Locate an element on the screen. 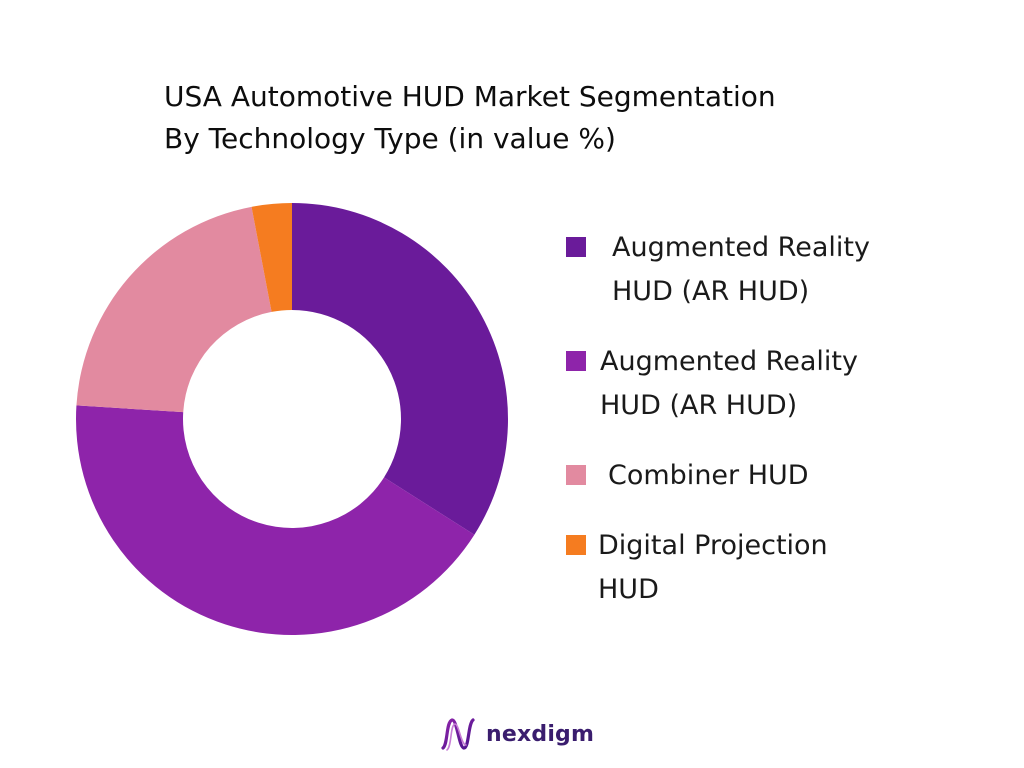 The height and width of the screenshot is (768, 1024). legend-item-augmented-reality-hud-2: Augmented Reality HUD (AR HUD) is located at coordinates (748, 384).